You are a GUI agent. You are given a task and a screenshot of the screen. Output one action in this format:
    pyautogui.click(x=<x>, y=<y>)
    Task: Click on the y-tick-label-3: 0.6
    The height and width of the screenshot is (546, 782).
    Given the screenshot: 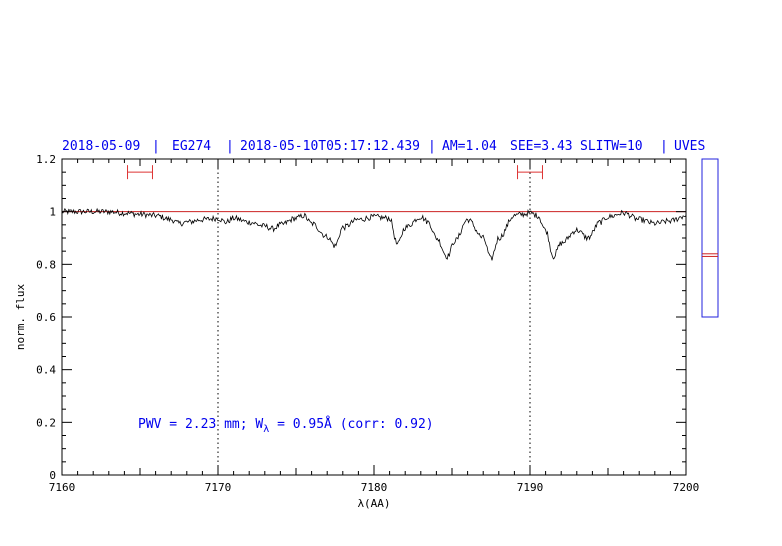 What is the action you would take?
    pyautogui.click(x=46, y=317)
    